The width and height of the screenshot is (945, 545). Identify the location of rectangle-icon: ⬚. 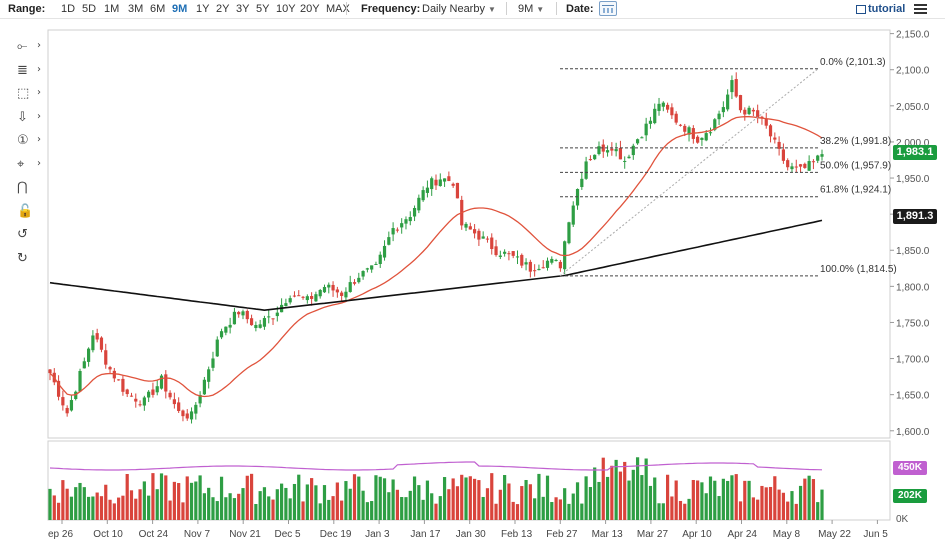
(23, 93).